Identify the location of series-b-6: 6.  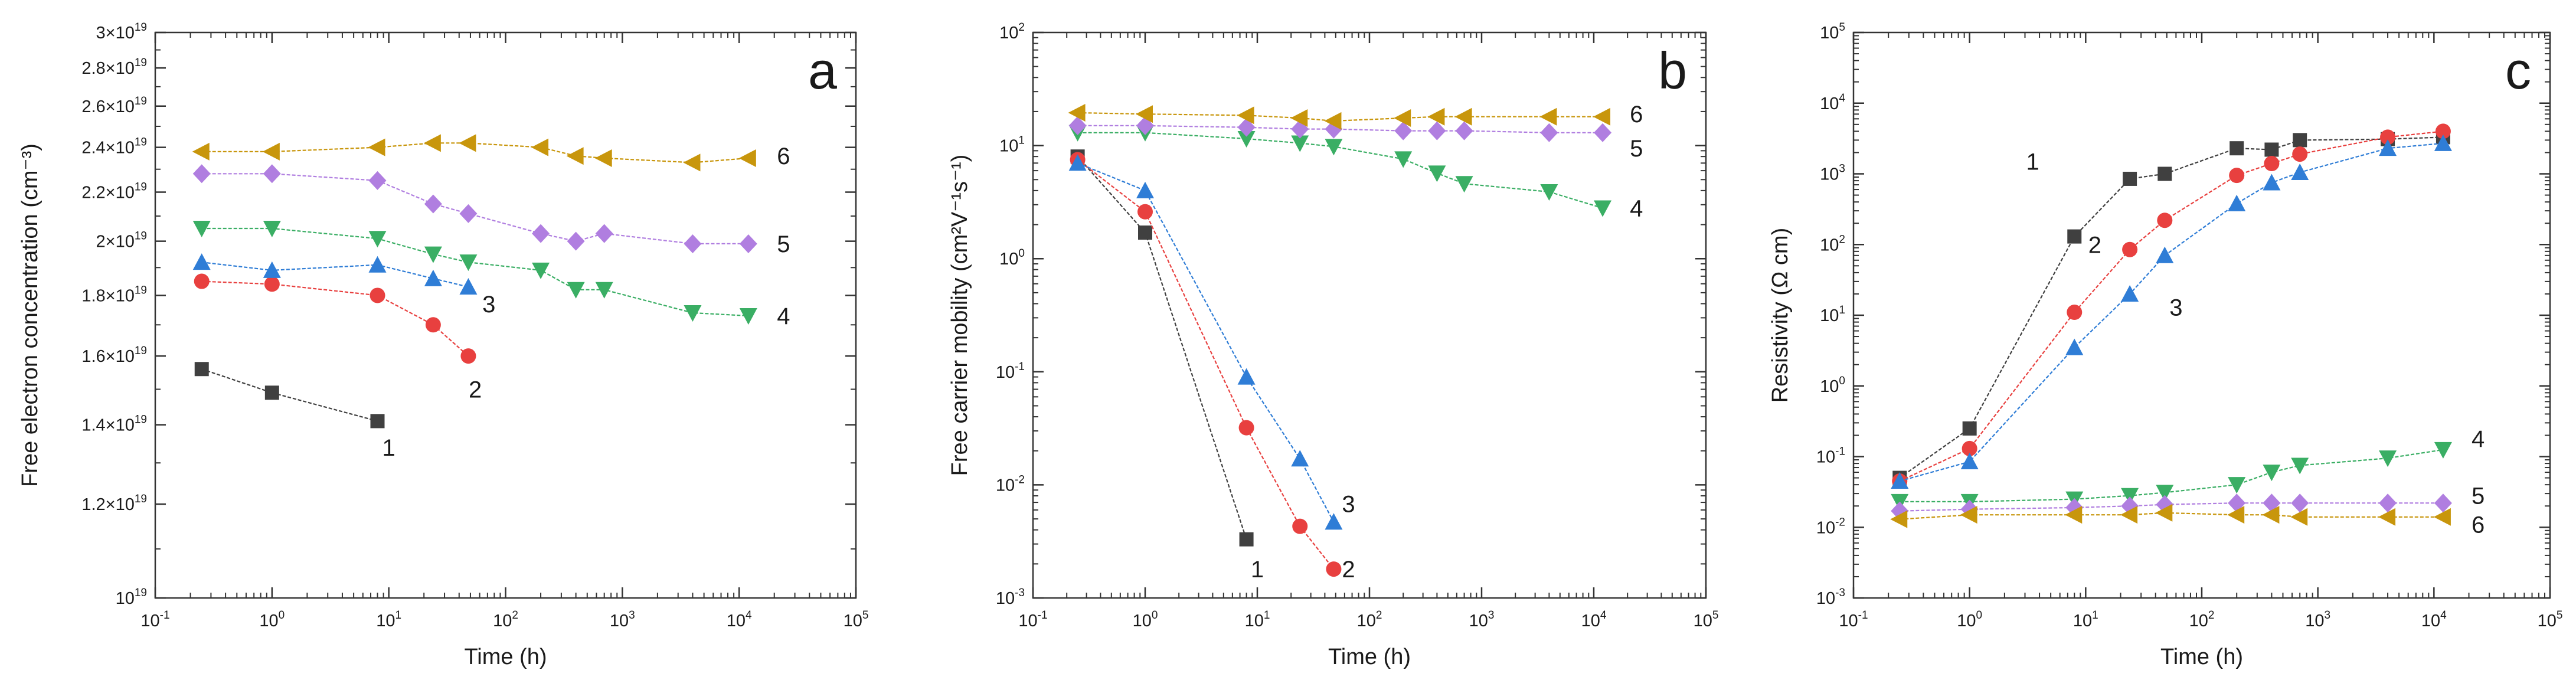
(1355, 116).